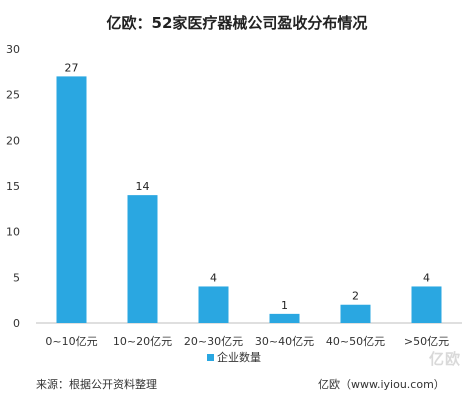  I want to click on x-tick-label: 40~50亿元, so click(355, 341).